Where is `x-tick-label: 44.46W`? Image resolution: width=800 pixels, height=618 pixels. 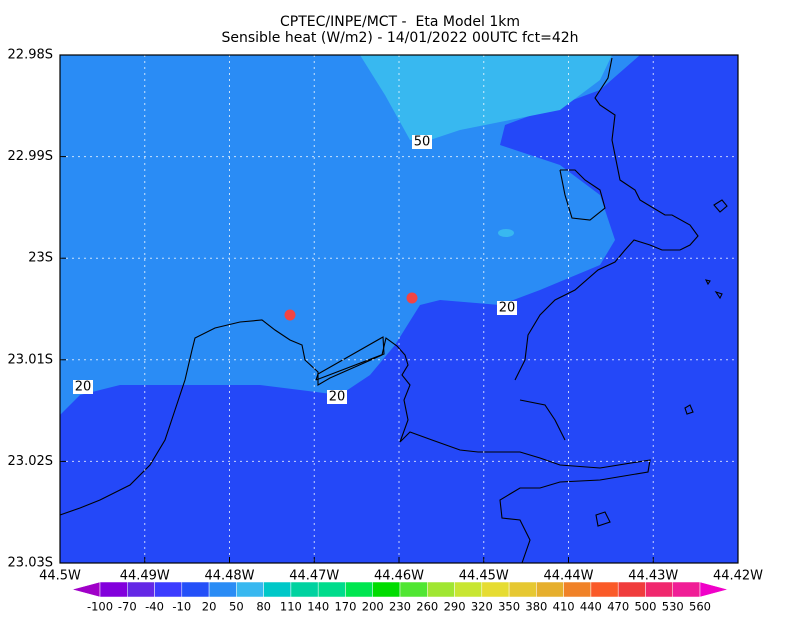 x-tick-label: 44.46W is located at coordinates (399, 576).